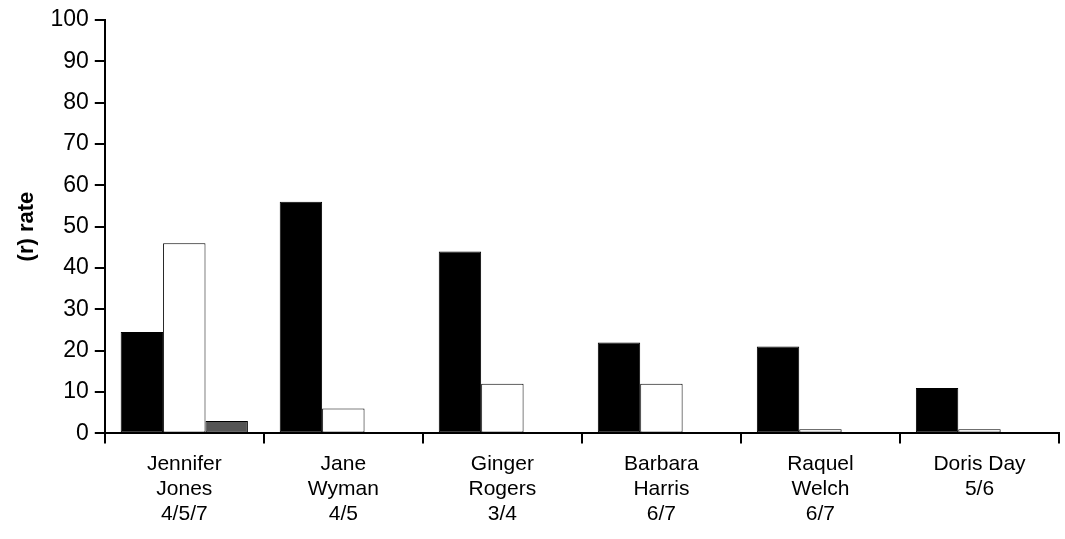 Image resolution: width=1065 pixels, height=539 pixels. I want to click on y-tick-label: 10, so click(76, 390).